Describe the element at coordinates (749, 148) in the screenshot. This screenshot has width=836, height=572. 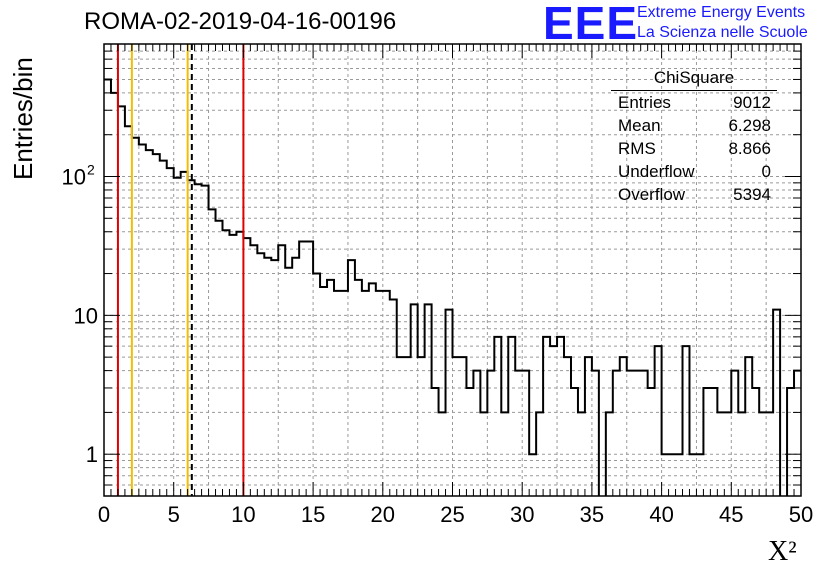
I see `stats-value: 8.866` at that location.